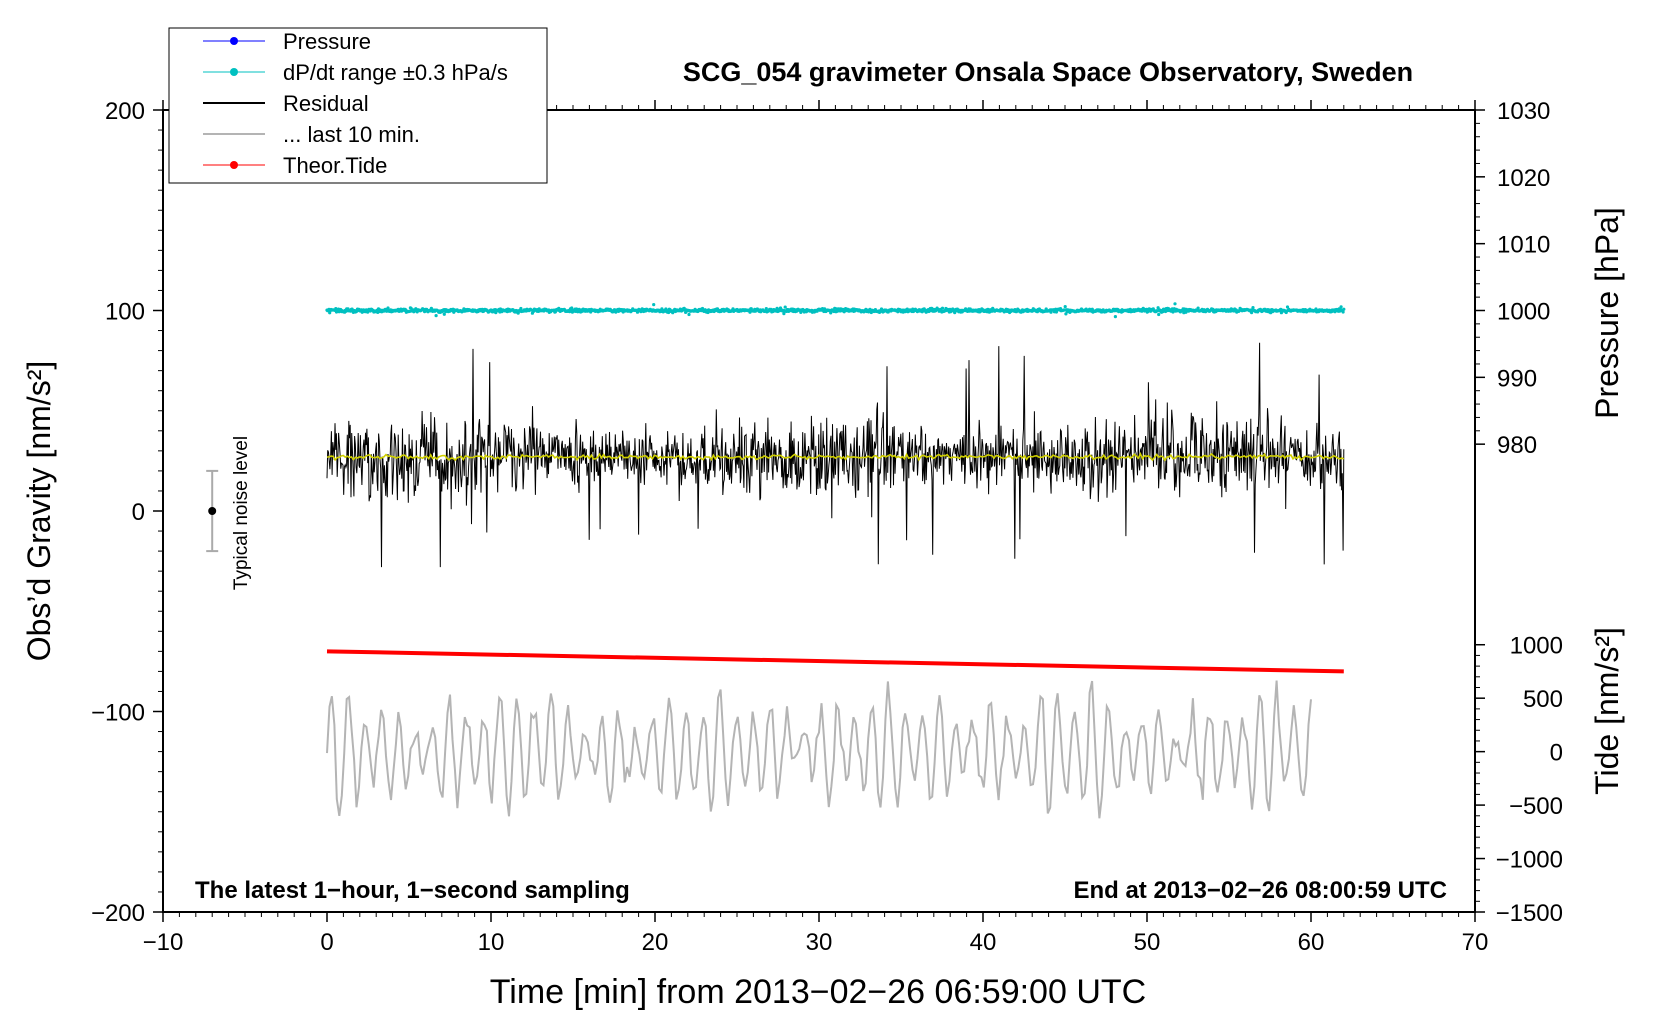 The width and height of the screenshot is (1660, 1020). I want to click on y-tick-label: 100, so click(125, 312).